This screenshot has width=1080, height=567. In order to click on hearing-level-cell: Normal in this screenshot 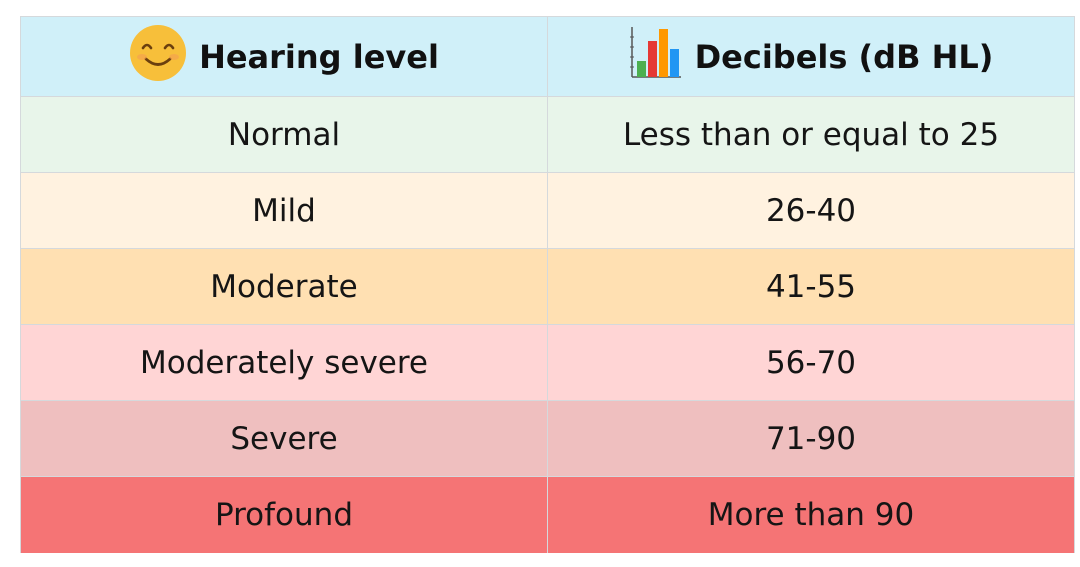, I will do `click(284, 134)`.